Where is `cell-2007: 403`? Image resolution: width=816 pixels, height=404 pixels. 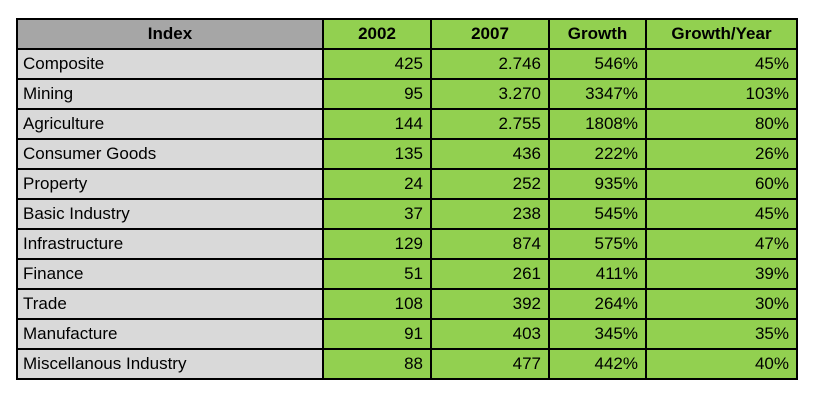 cell-2007: 403 is located at coordinates (490, 334).